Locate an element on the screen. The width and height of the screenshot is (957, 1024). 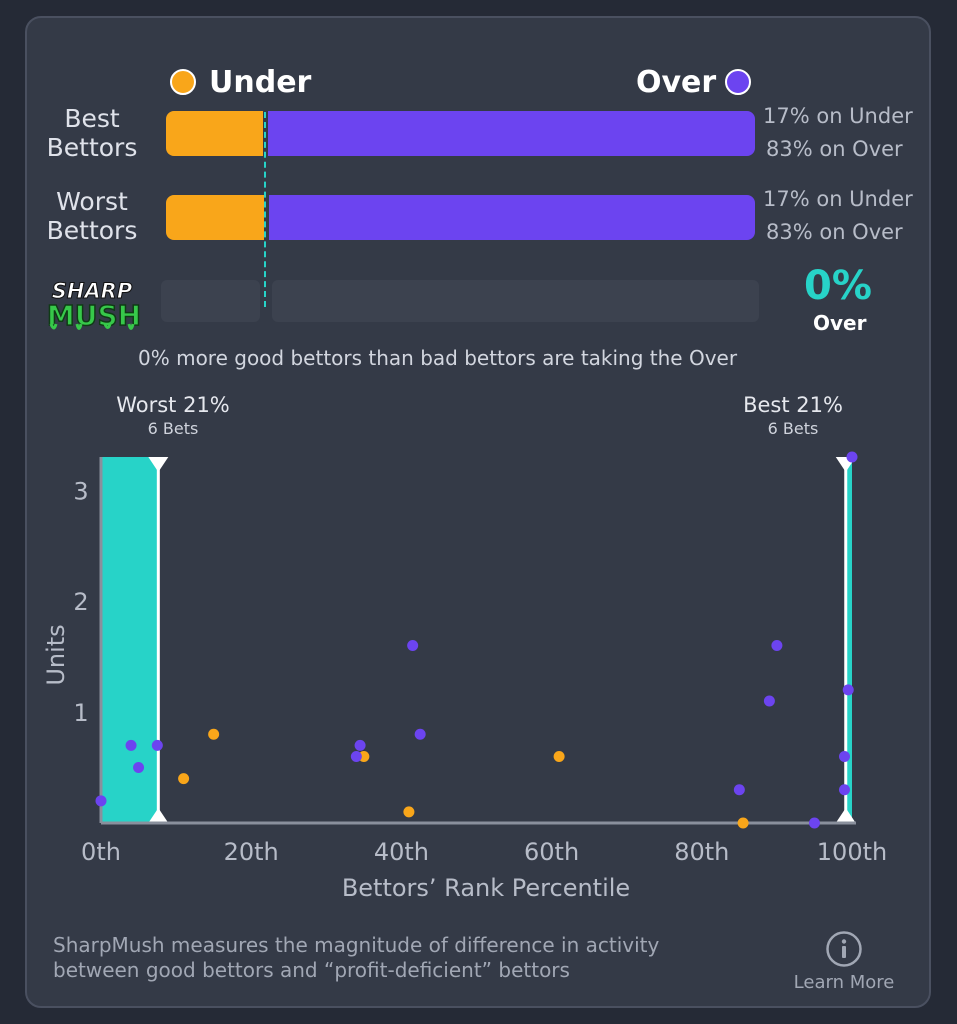
highlight-band-best is located at coordinates (849, 640).